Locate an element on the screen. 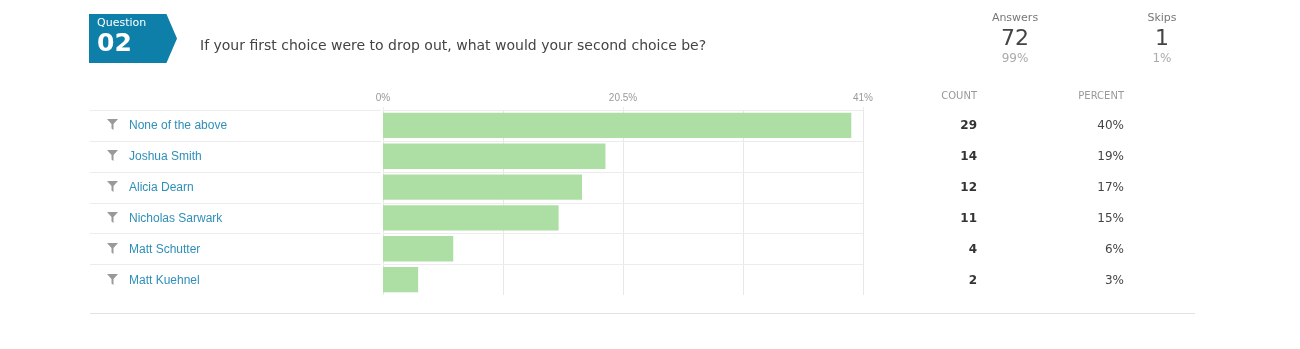 Image resolution: width=1300 pixels, height=349 pixels. x2-tick-label: 0% is located at coordinates (383, 97).